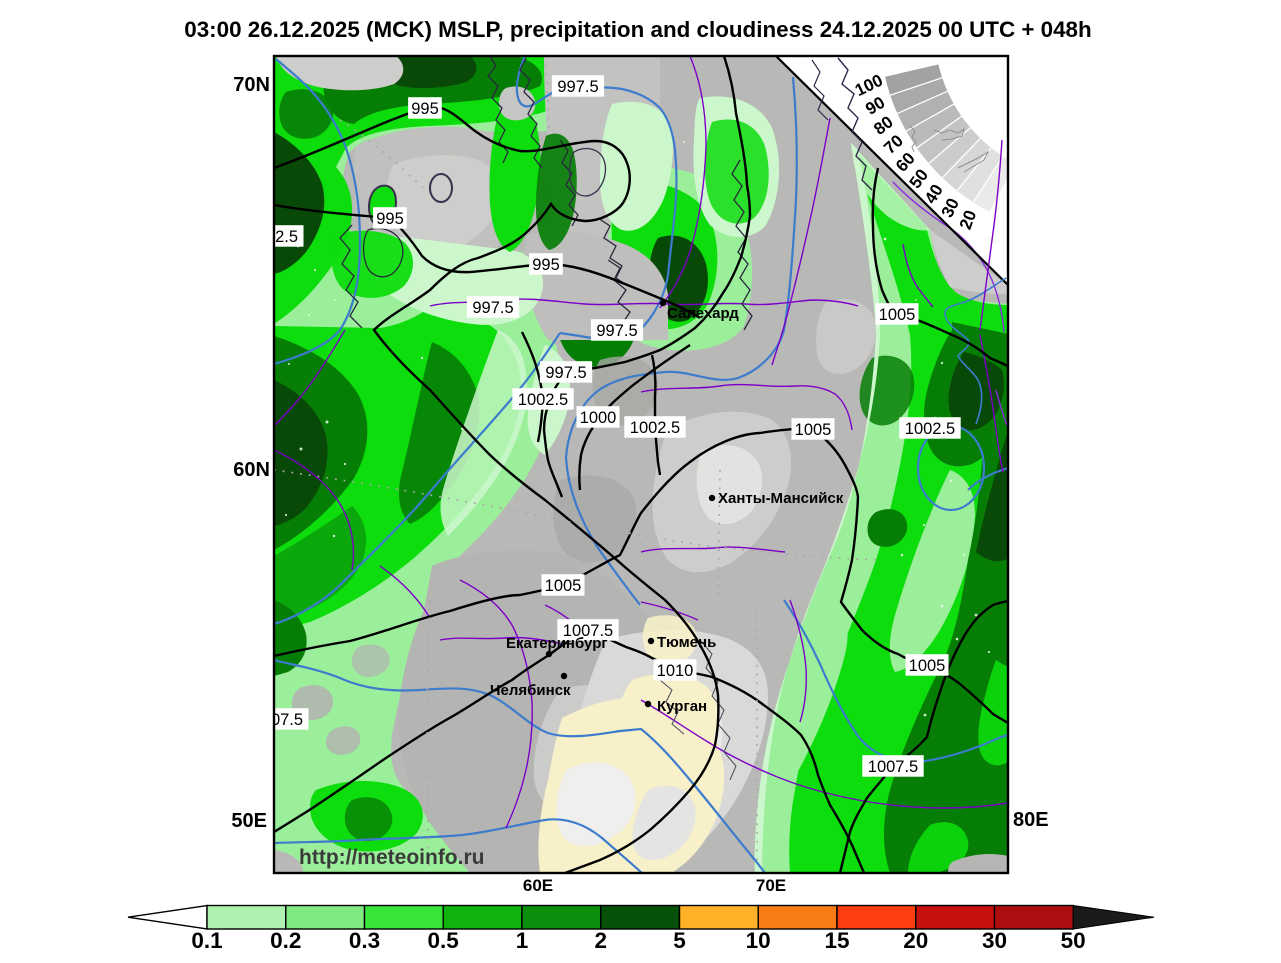 The width and height of the screenshot is (1281, 963). I want to click on svg-text: 50E, so click(249, 821).